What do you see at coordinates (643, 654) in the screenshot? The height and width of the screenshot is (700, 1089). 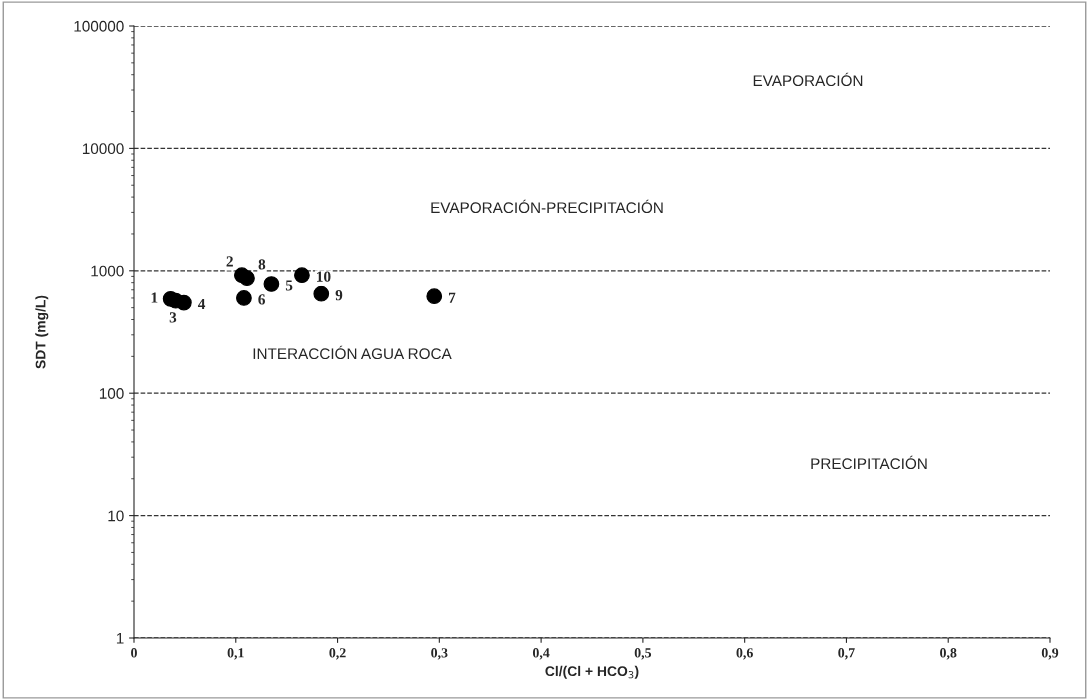 I see `x-tick-label: 0,5` at bounding box center [643, 654].